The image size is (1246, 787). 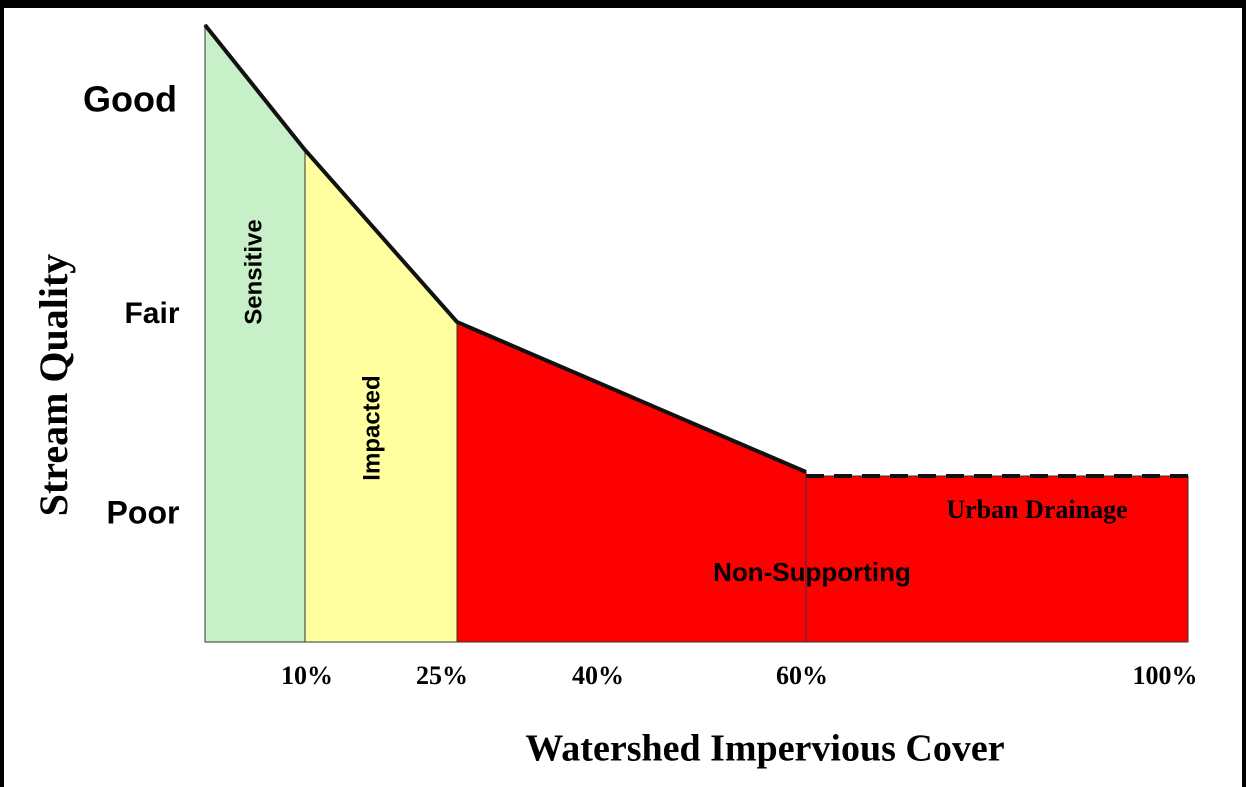 What do you see at coordinates (151, 313) in the screenshot?
I see `y-label: Fair` at bounding box center [151, 313].